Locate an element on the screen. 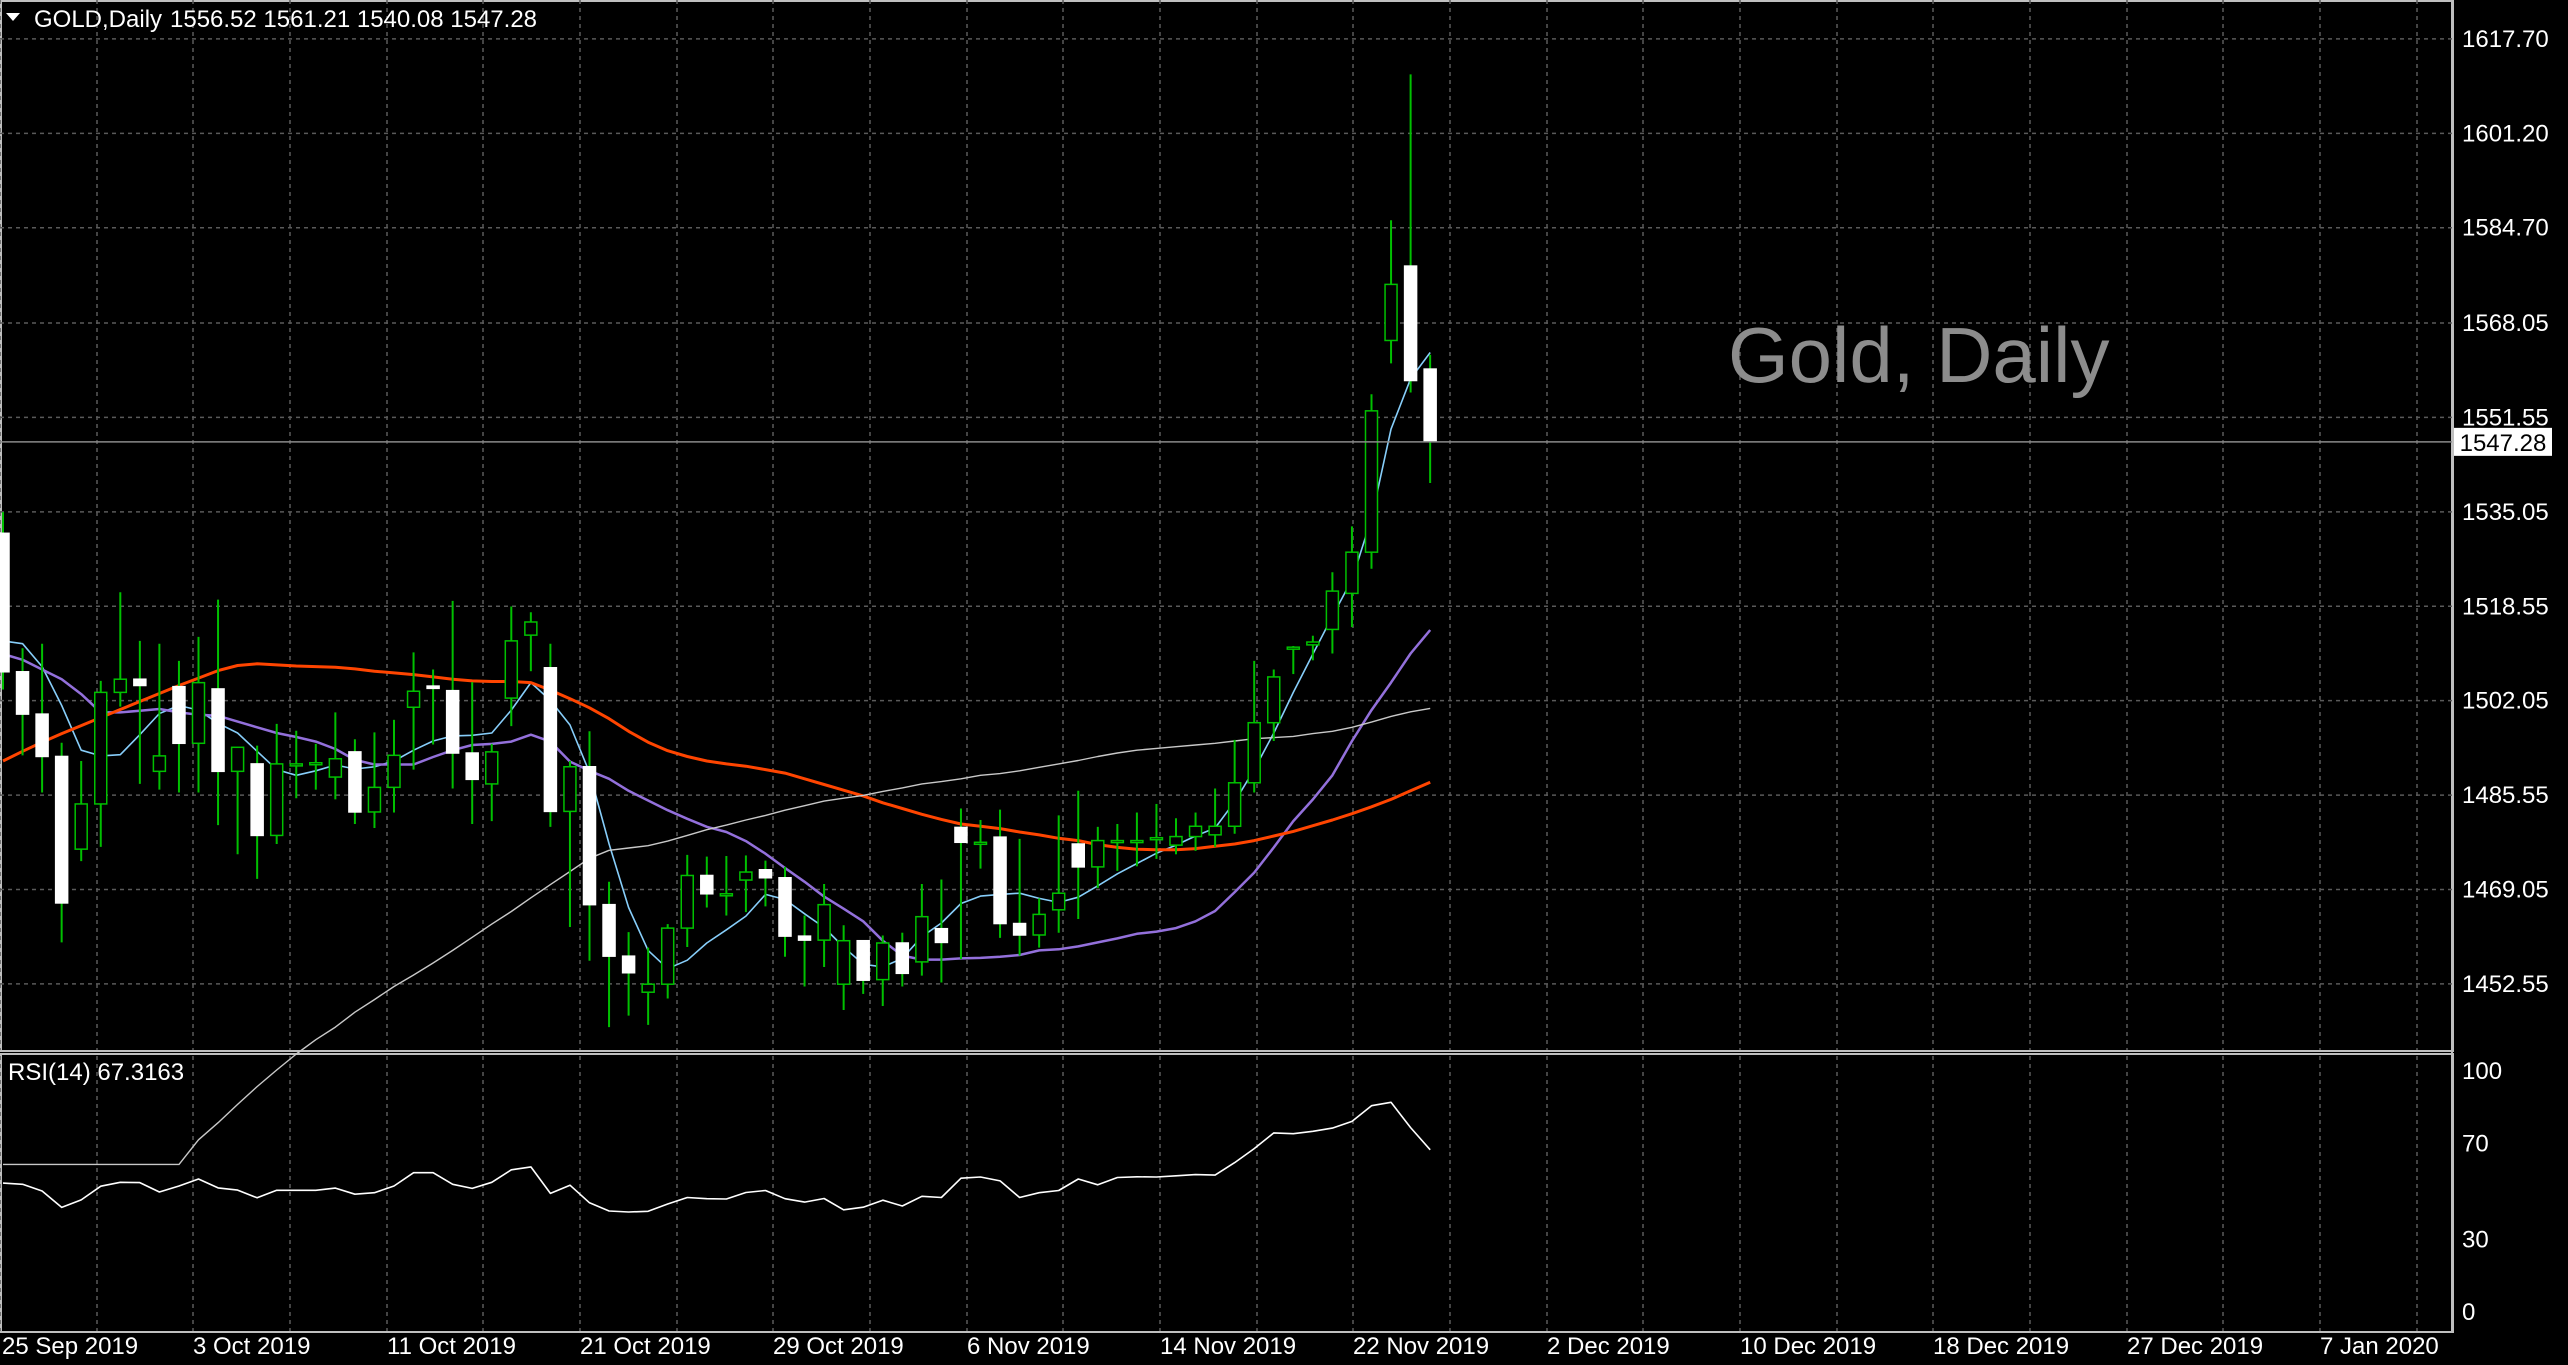  date-tick-label: 21 Oct 2019 is located at coordinates (645, 1346).